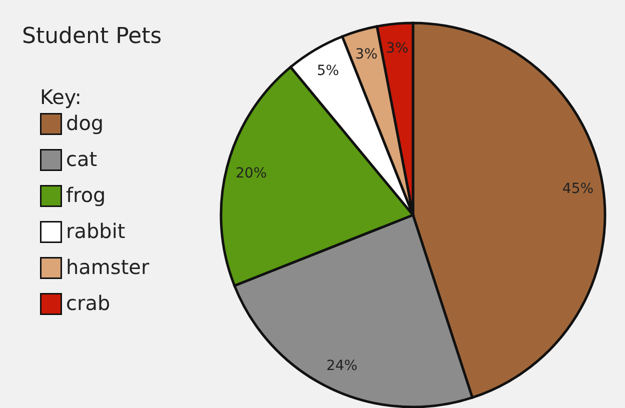  Describe the element at coordinates (61, 97) in the screenshot. I see `legend-title: Key:` at that location.